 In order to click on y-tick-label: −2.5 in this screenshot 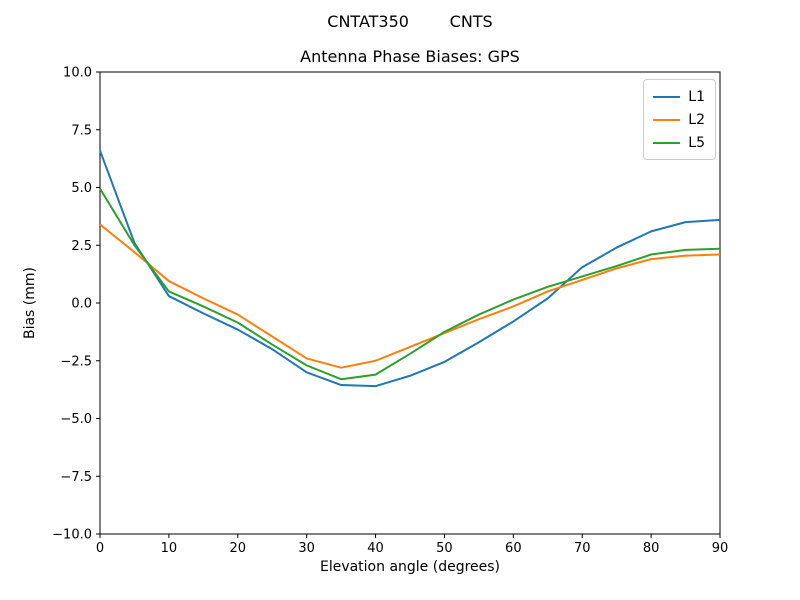, I will do `click(76, 361)`.